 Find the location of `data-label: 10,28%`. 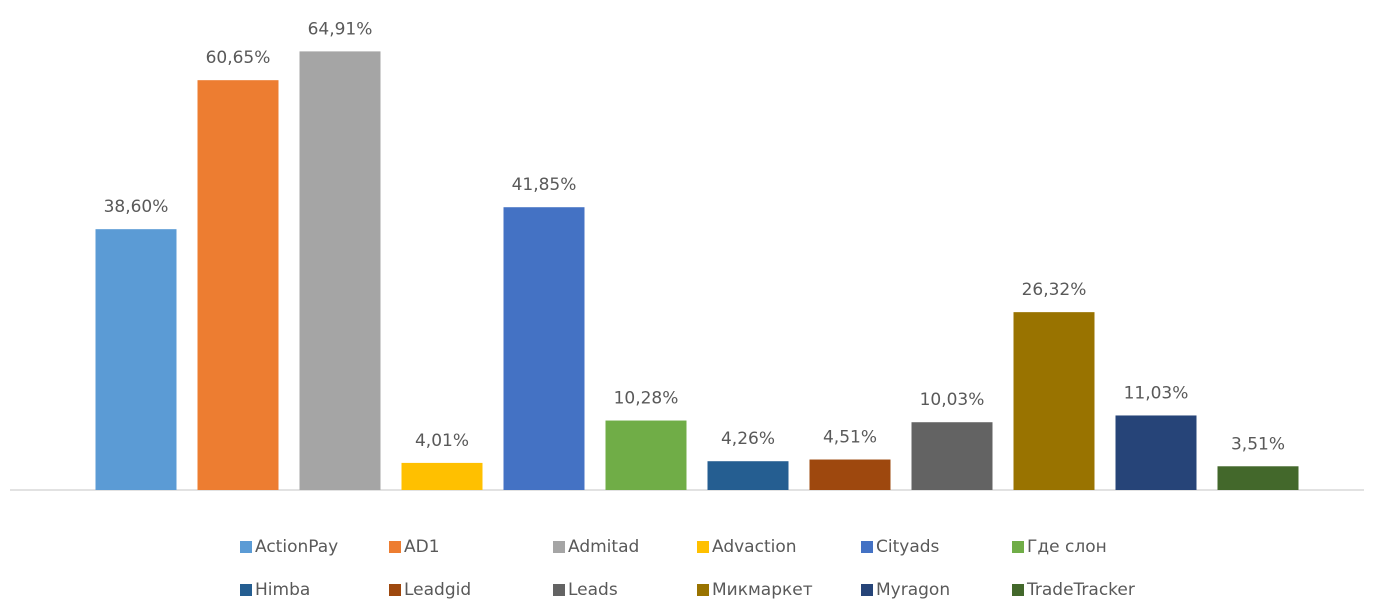

data-label: 10,28% is located at coordinates (646, 399).